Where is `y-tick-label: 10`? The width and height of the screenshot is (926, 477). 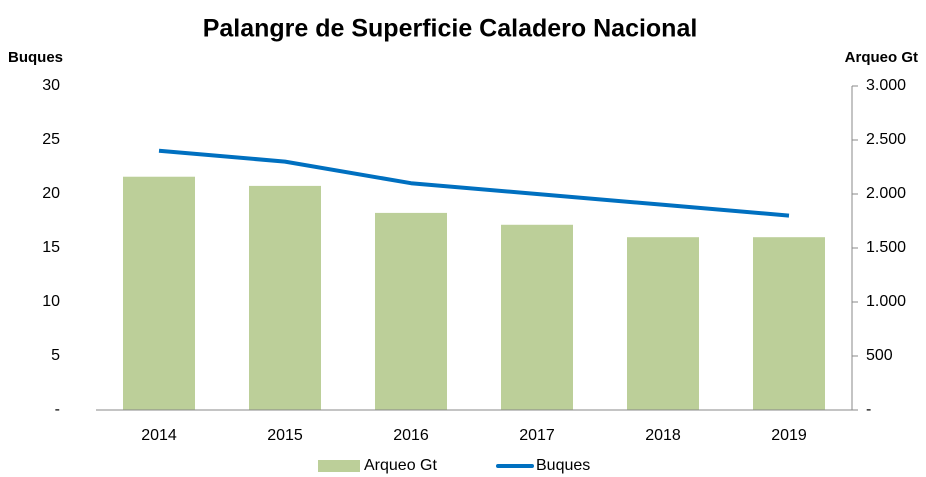
y-tick-label: 10 is located at coordinates (51, 301).